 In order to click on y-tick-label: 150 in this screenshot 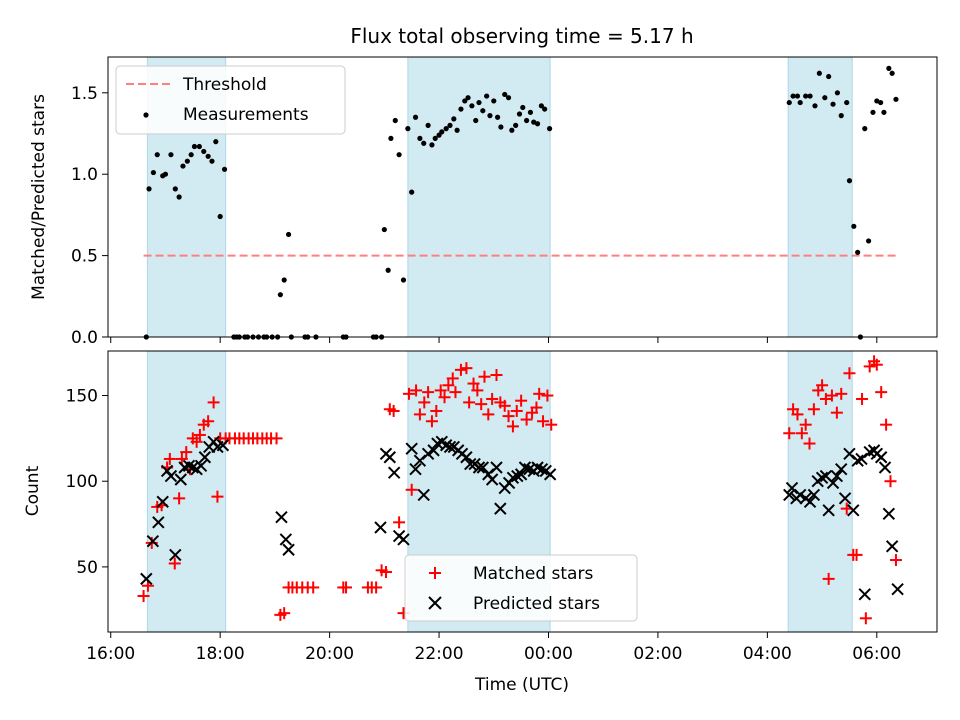, I will do `click(82, 397)`.